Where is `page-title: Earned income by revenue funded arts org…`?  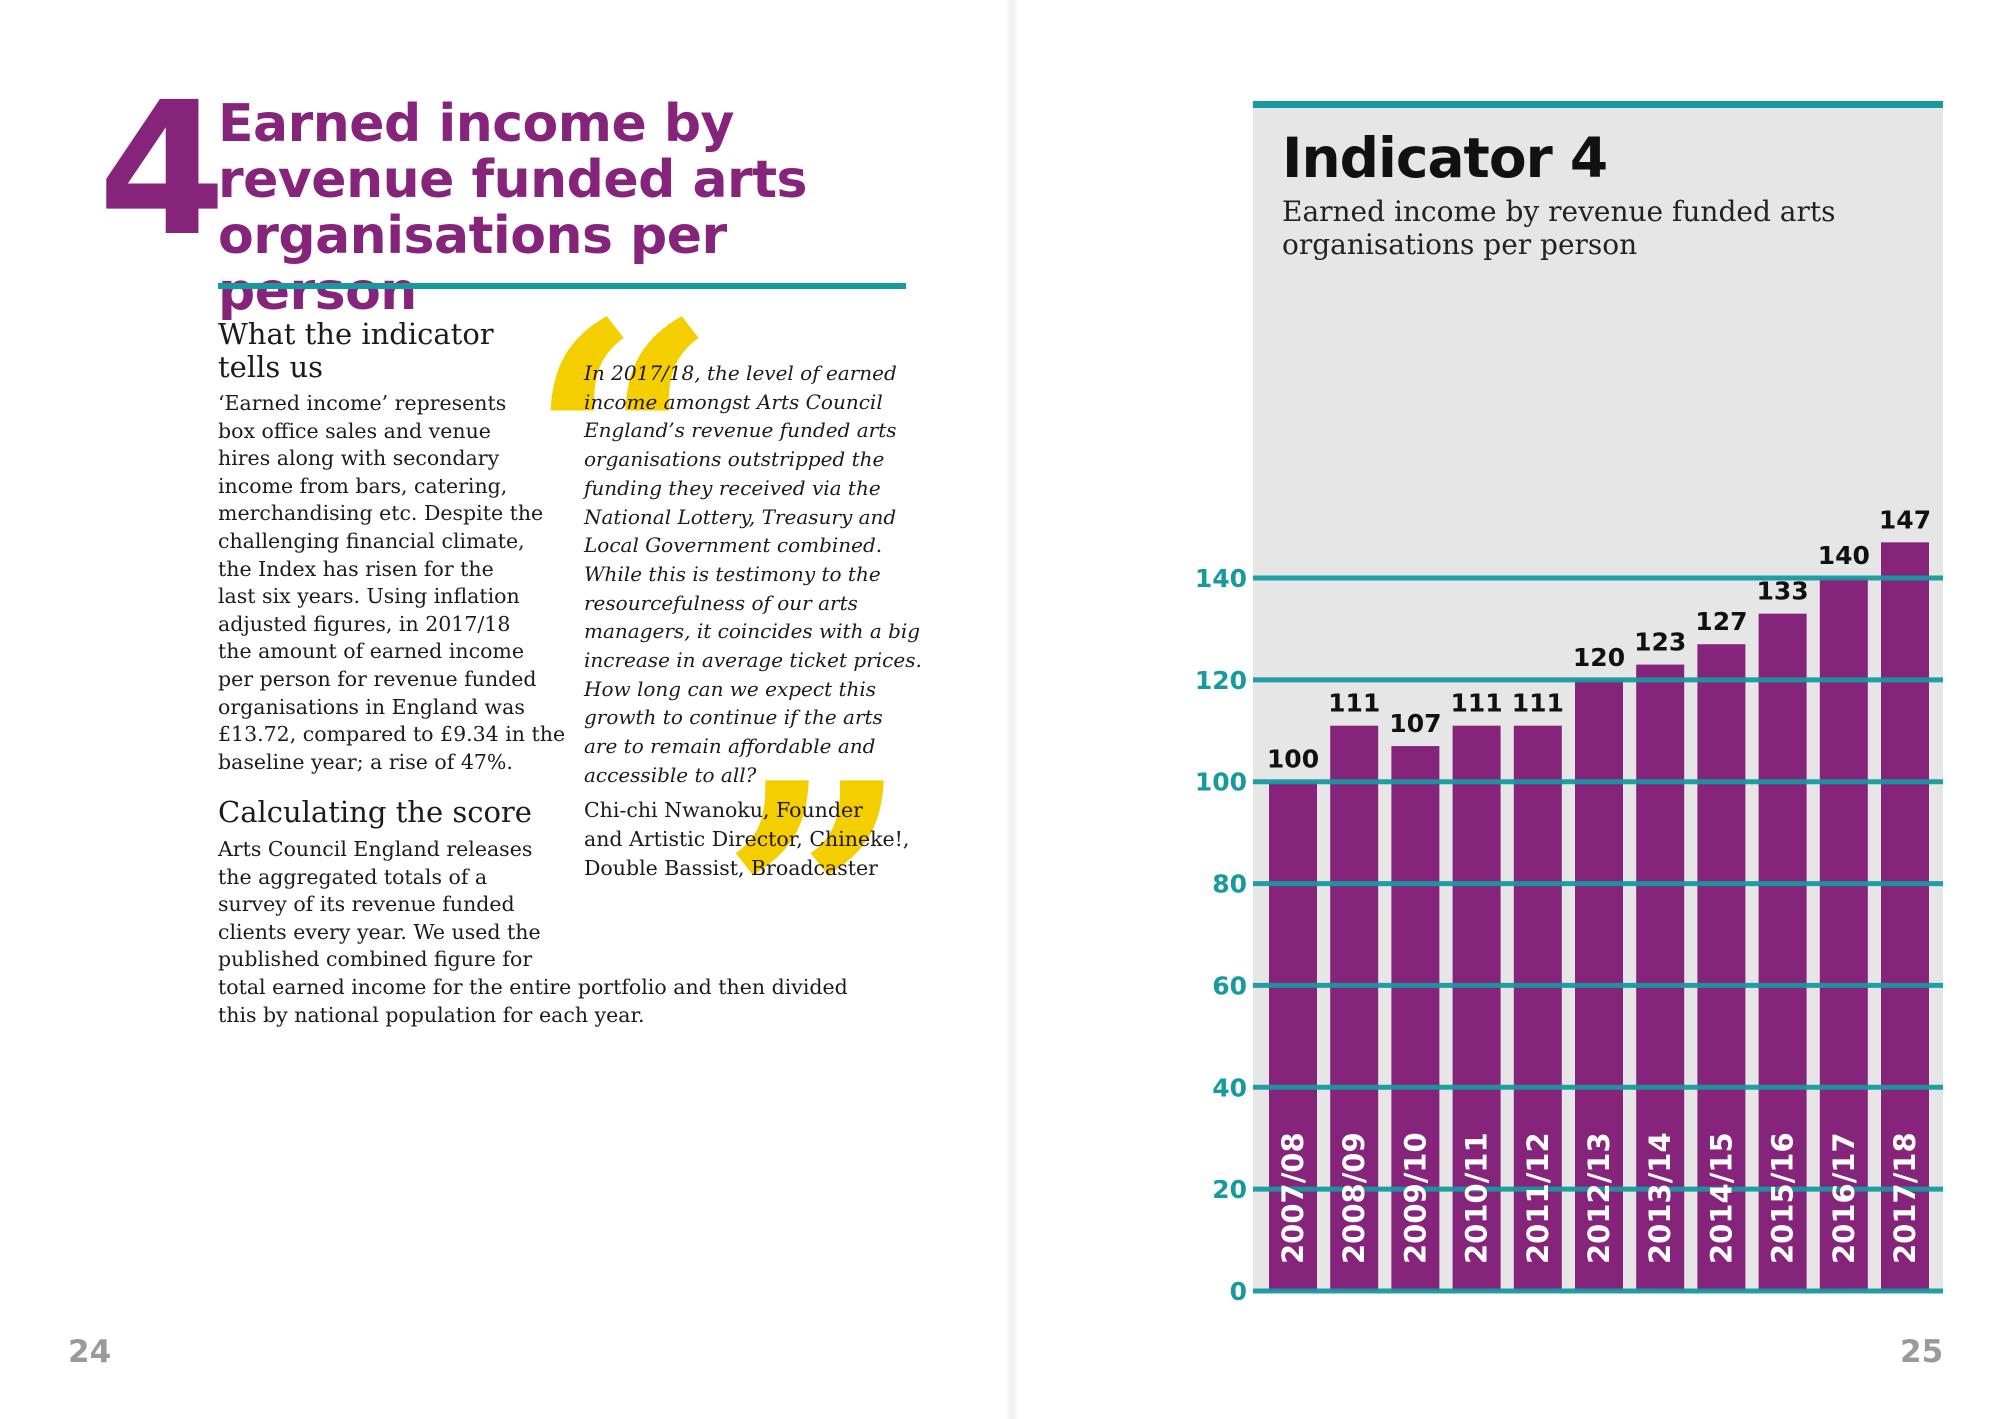 page-title: Earned income by revenue funded arts org… is located at coordinates (568, 208).